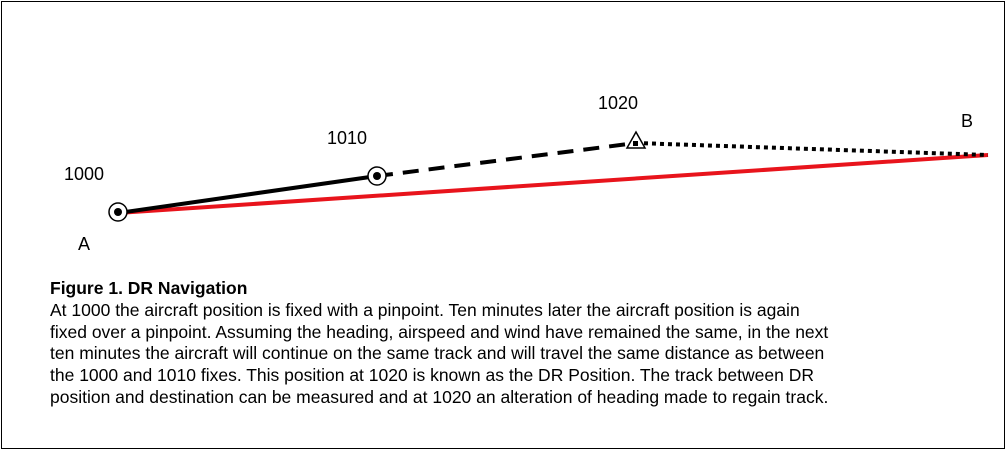 Image resolution: width=1008 pixels, height=452 pixels. Describe the element at coordinates (84, 244) in the screenshot. I see `label-point-a: A` at that location.